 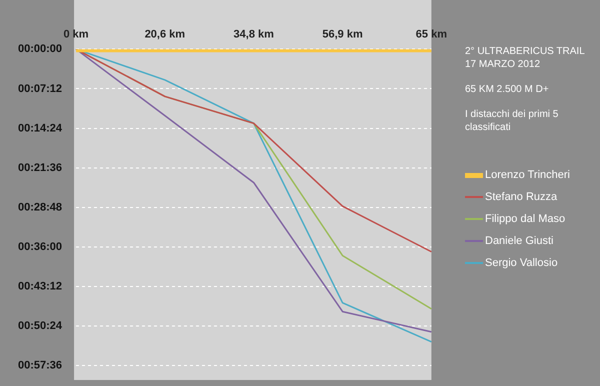 What do you see at coordinates (76, 34) in the screenshot?
I see `x-tick-label: 0 km` at bounding box center [76, 34].